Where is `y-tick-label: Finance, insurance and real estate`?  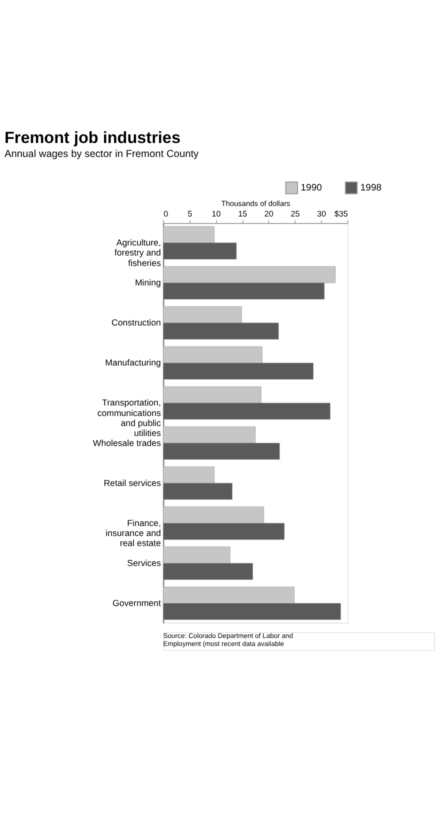 y-tick-label: Finance, insurance and real estate is located at coordinates (134, 533).